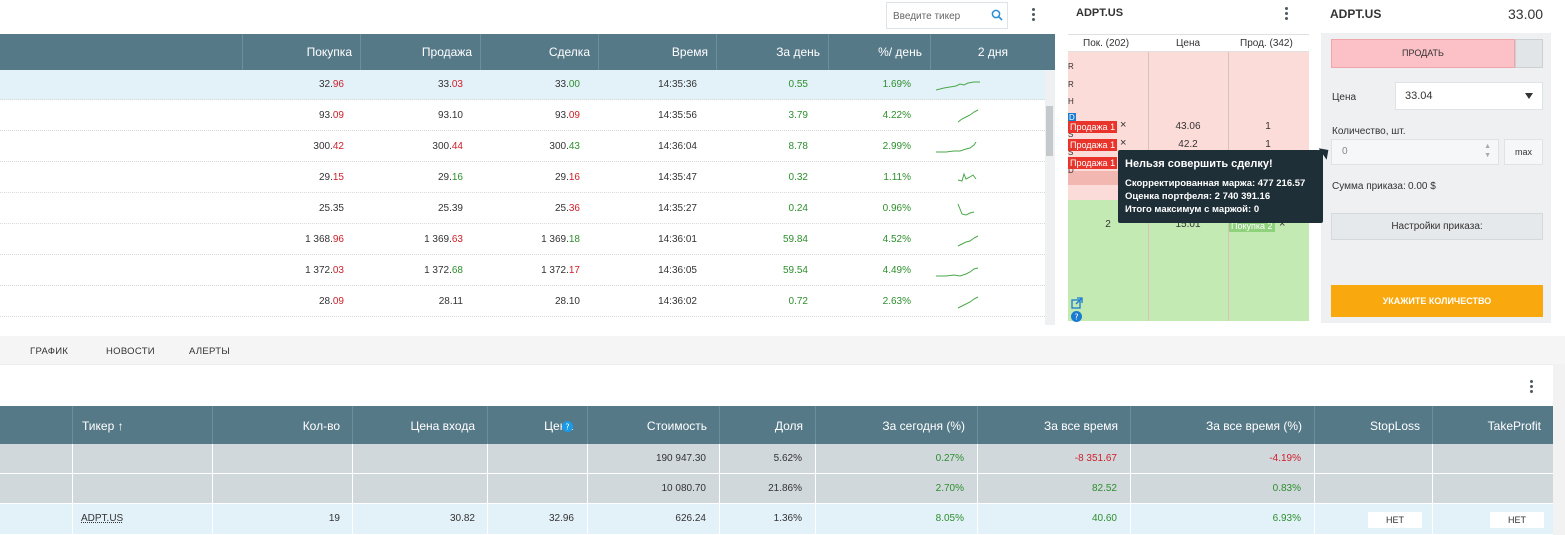 The width and height of the screenshot is (1565, 535). Describe the element at coordinates (444, 177) in the screenshot. I see `ask-cell-int: 29.` at that location.